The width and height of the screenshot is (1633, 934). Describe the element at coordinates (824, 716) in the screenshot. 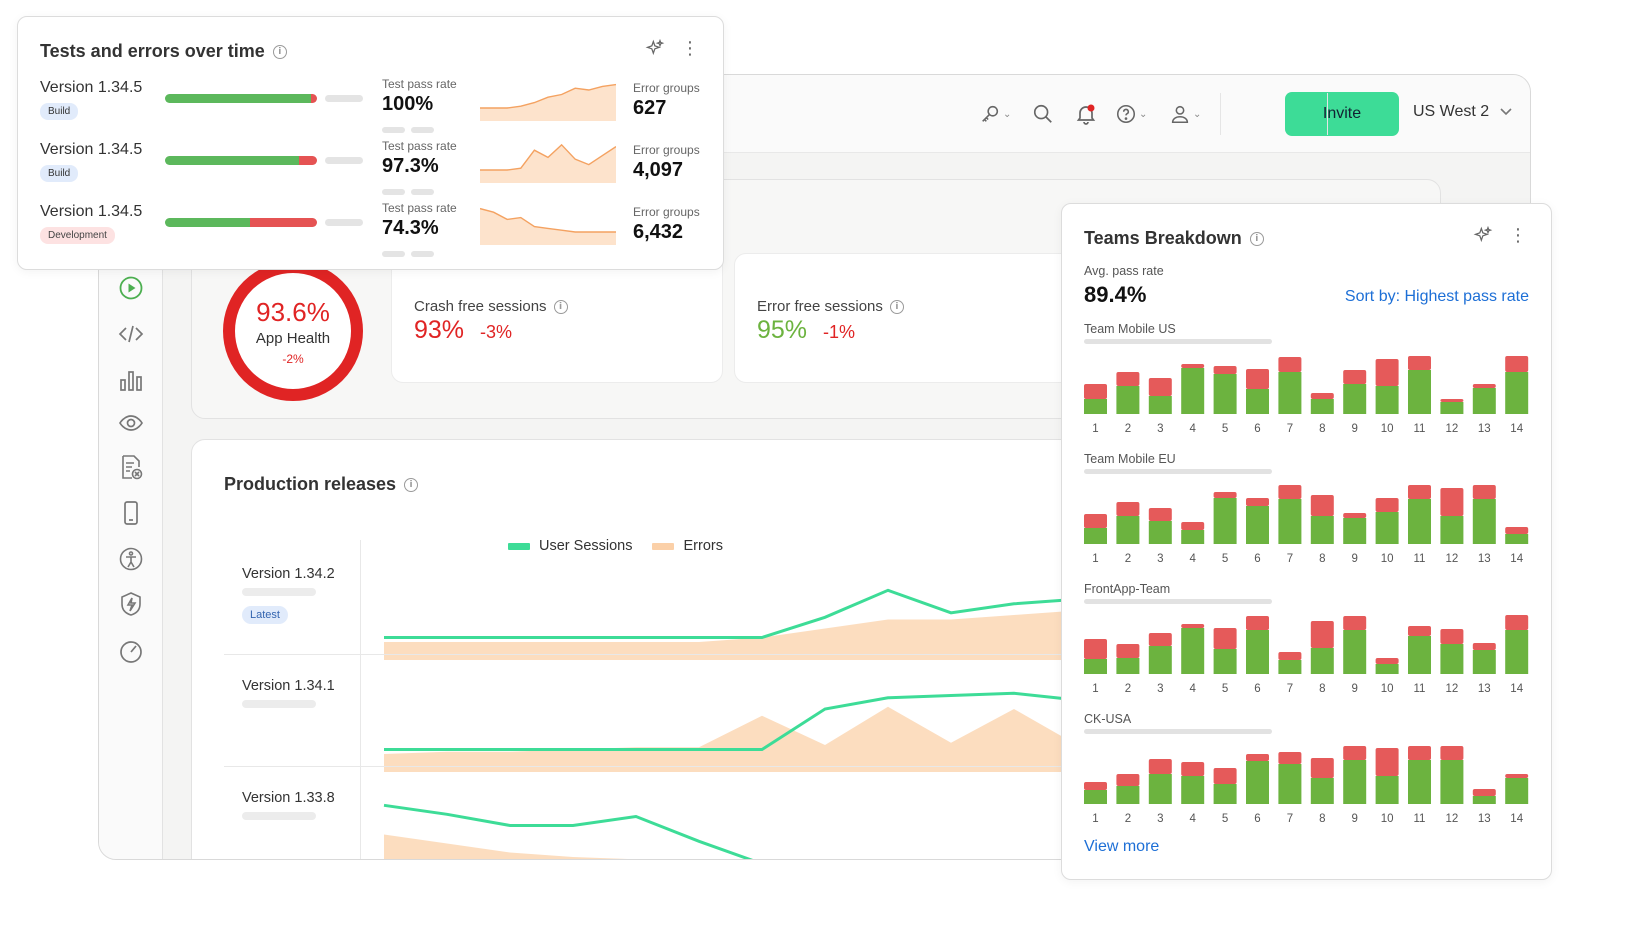

I see `release-row: Version 1.34.1` at that location.